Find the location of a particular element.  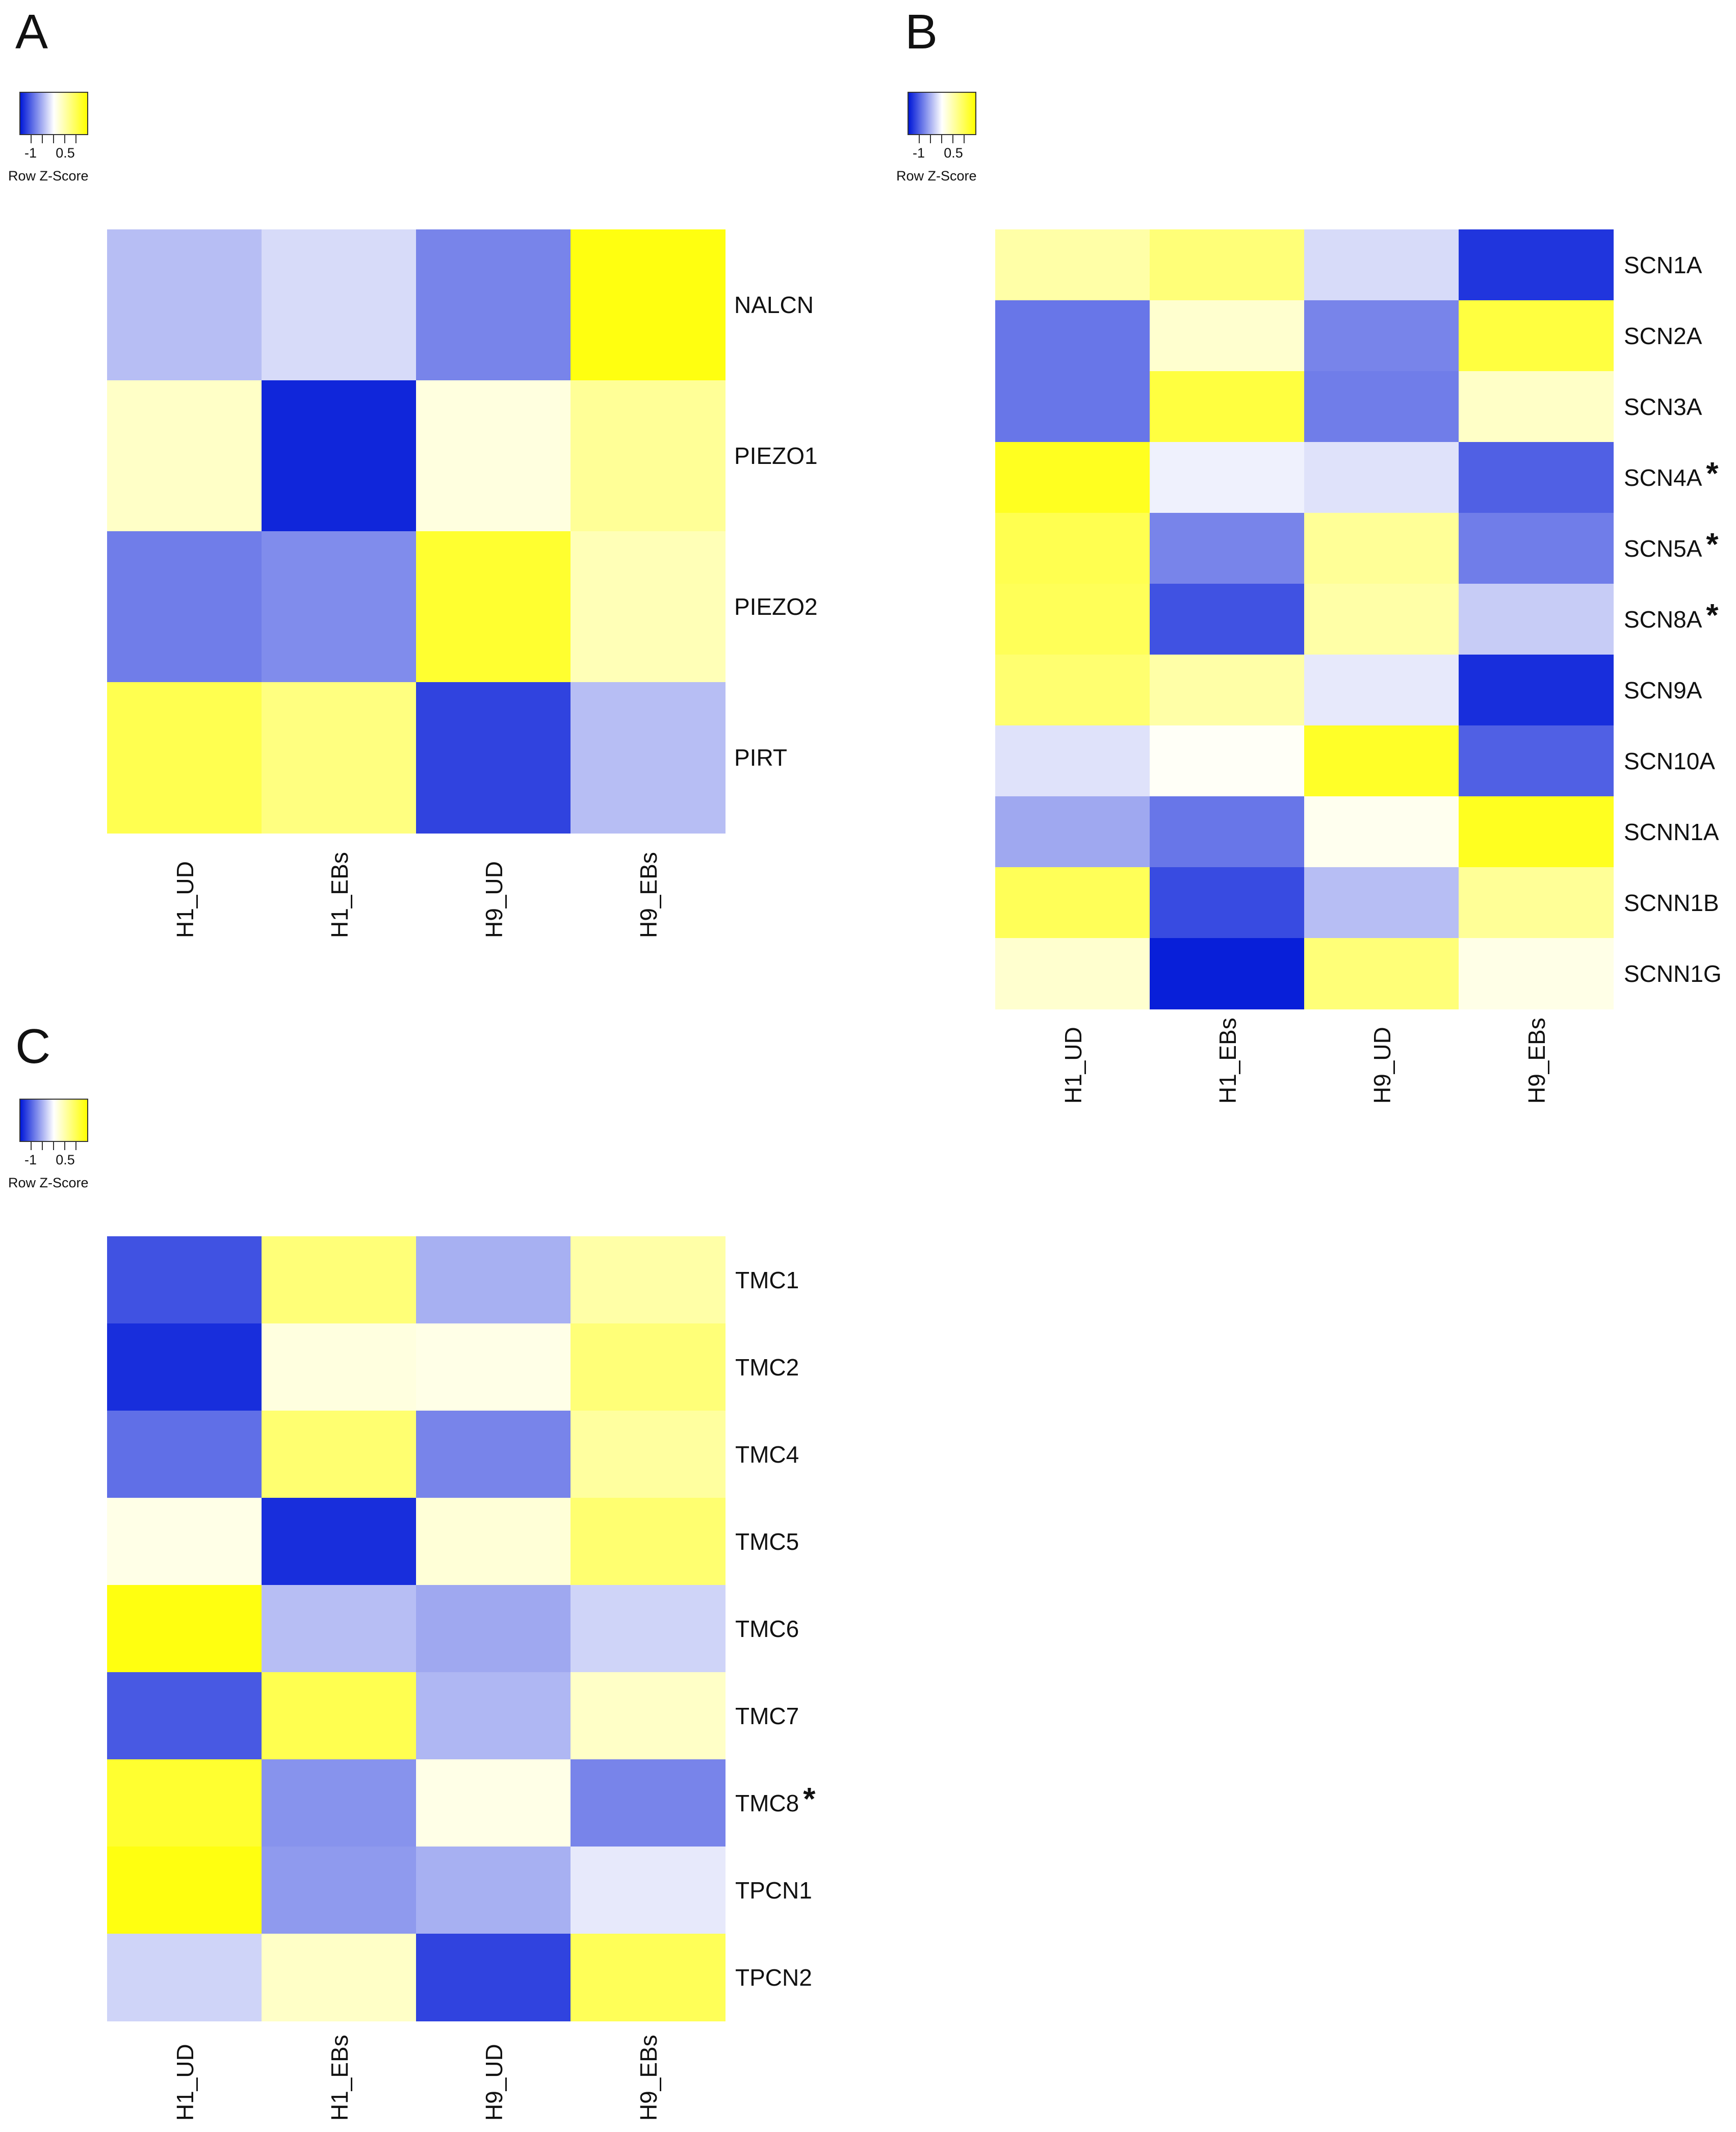

row-label: TMC1 is located at coordinates (767, 1279).